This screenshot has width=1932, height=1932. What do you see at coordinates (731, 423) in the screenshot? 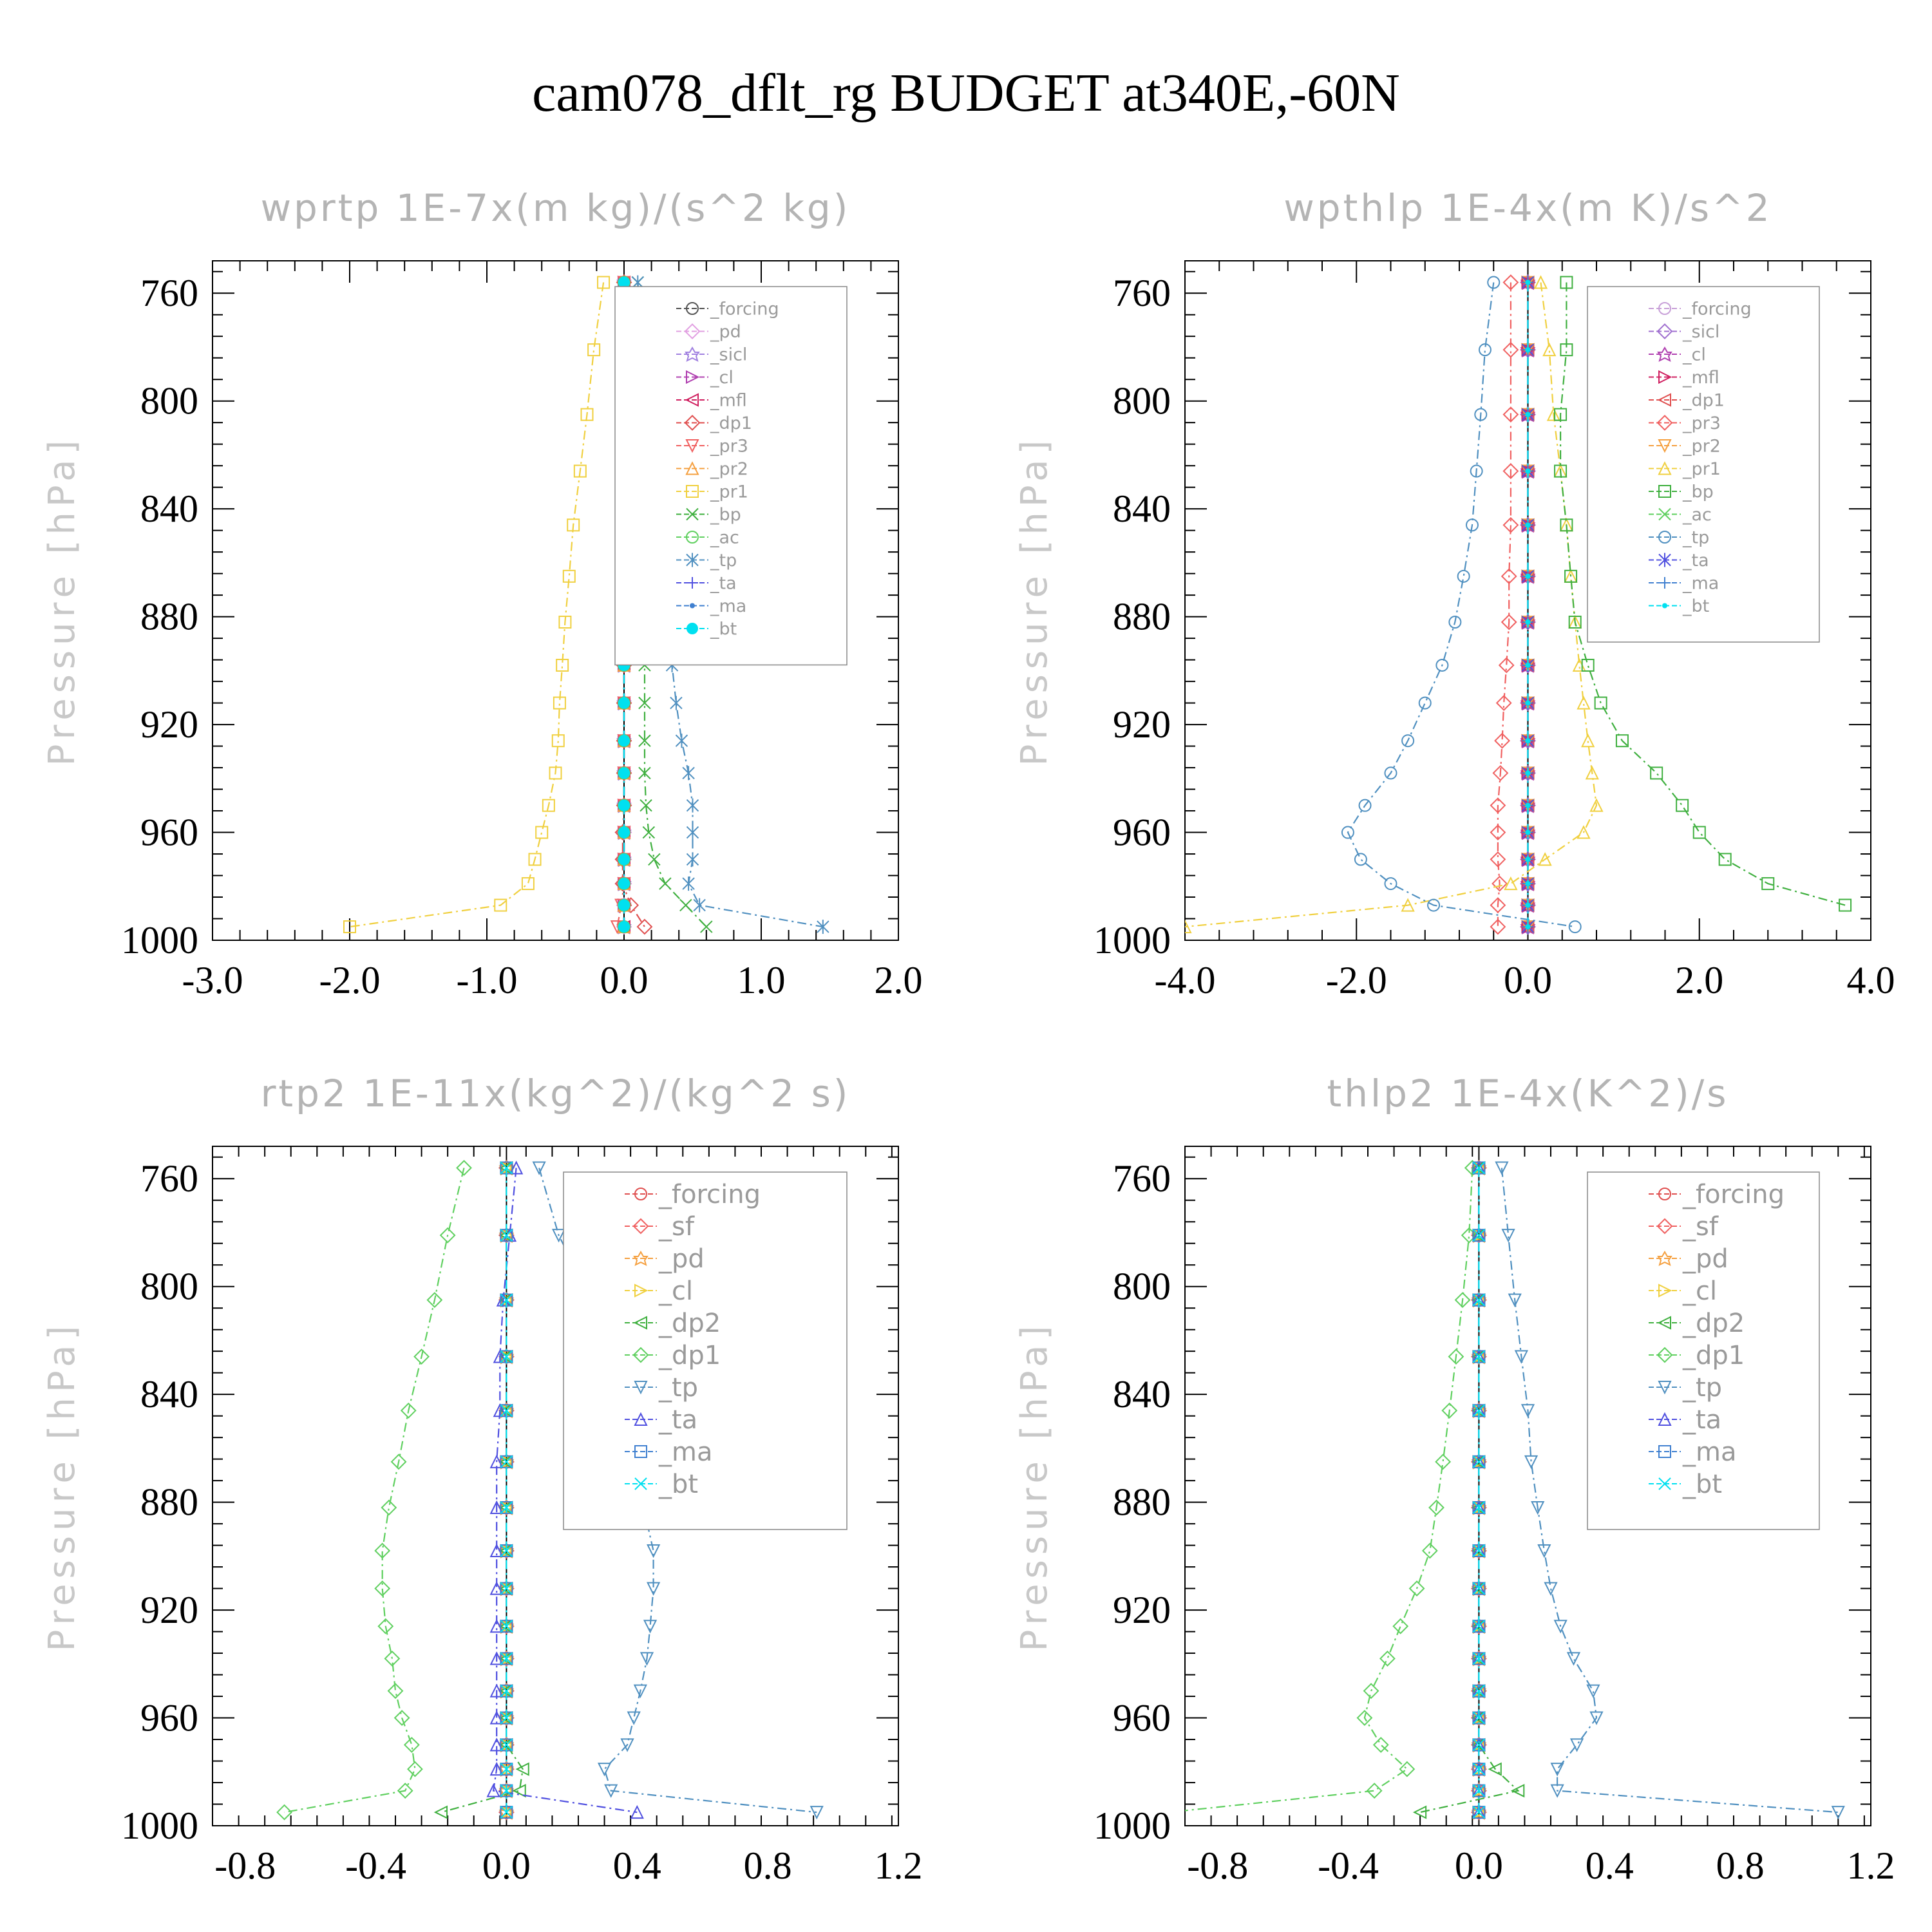
I see `legend-entry: _dp1` at bounding box center [731, 423].